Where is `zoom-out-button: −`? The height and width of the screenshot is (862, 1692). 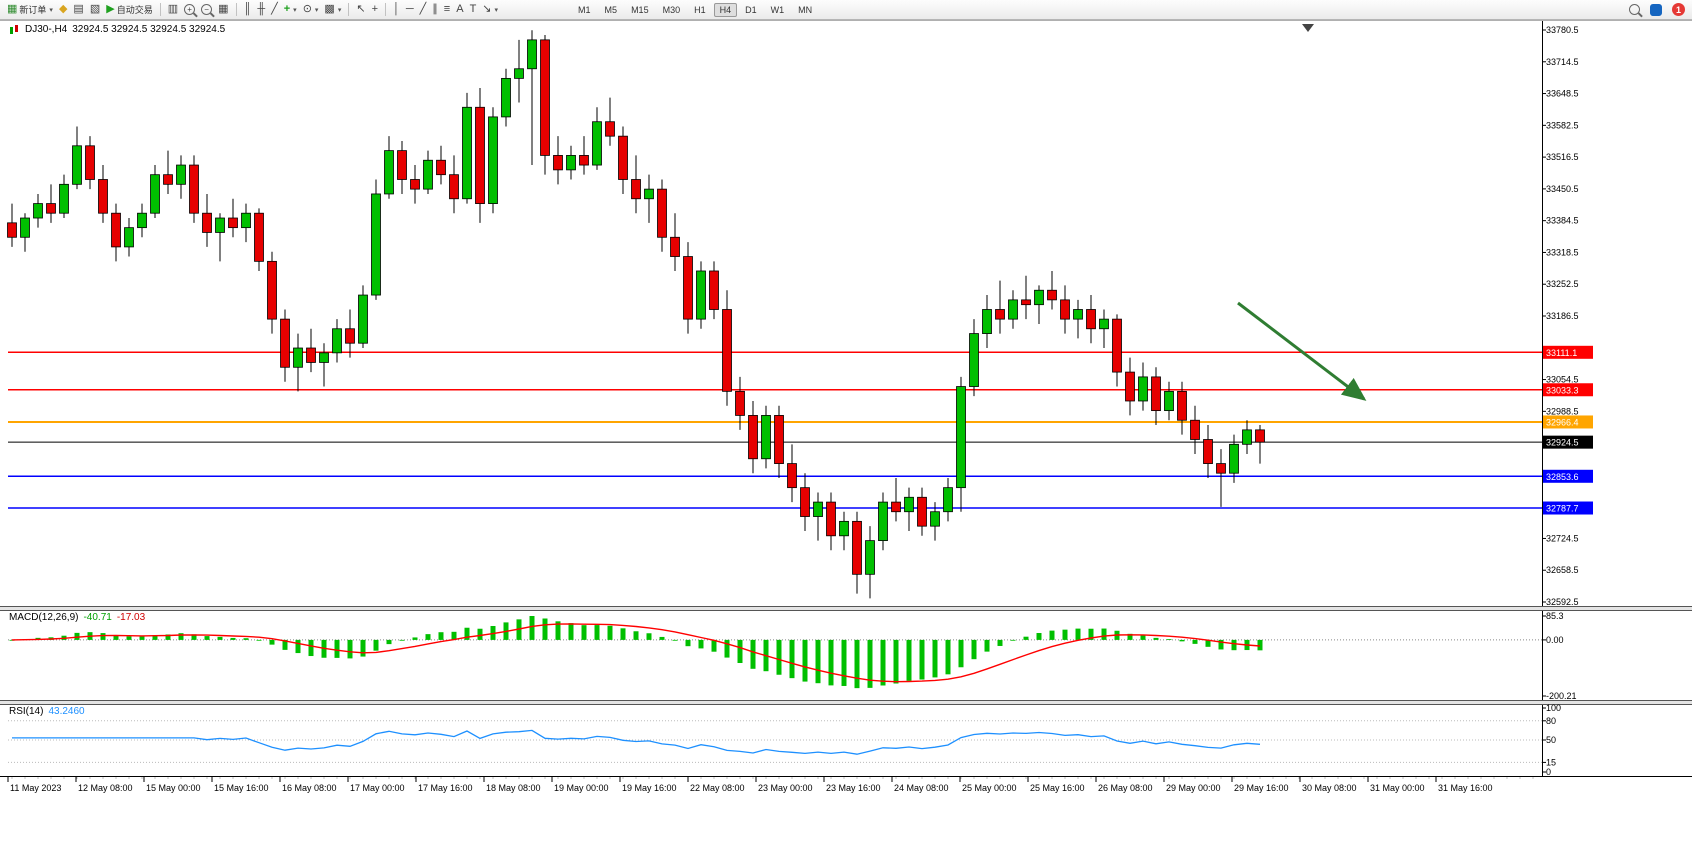
zoom-out-button: − is located at coordinates (206, 9).